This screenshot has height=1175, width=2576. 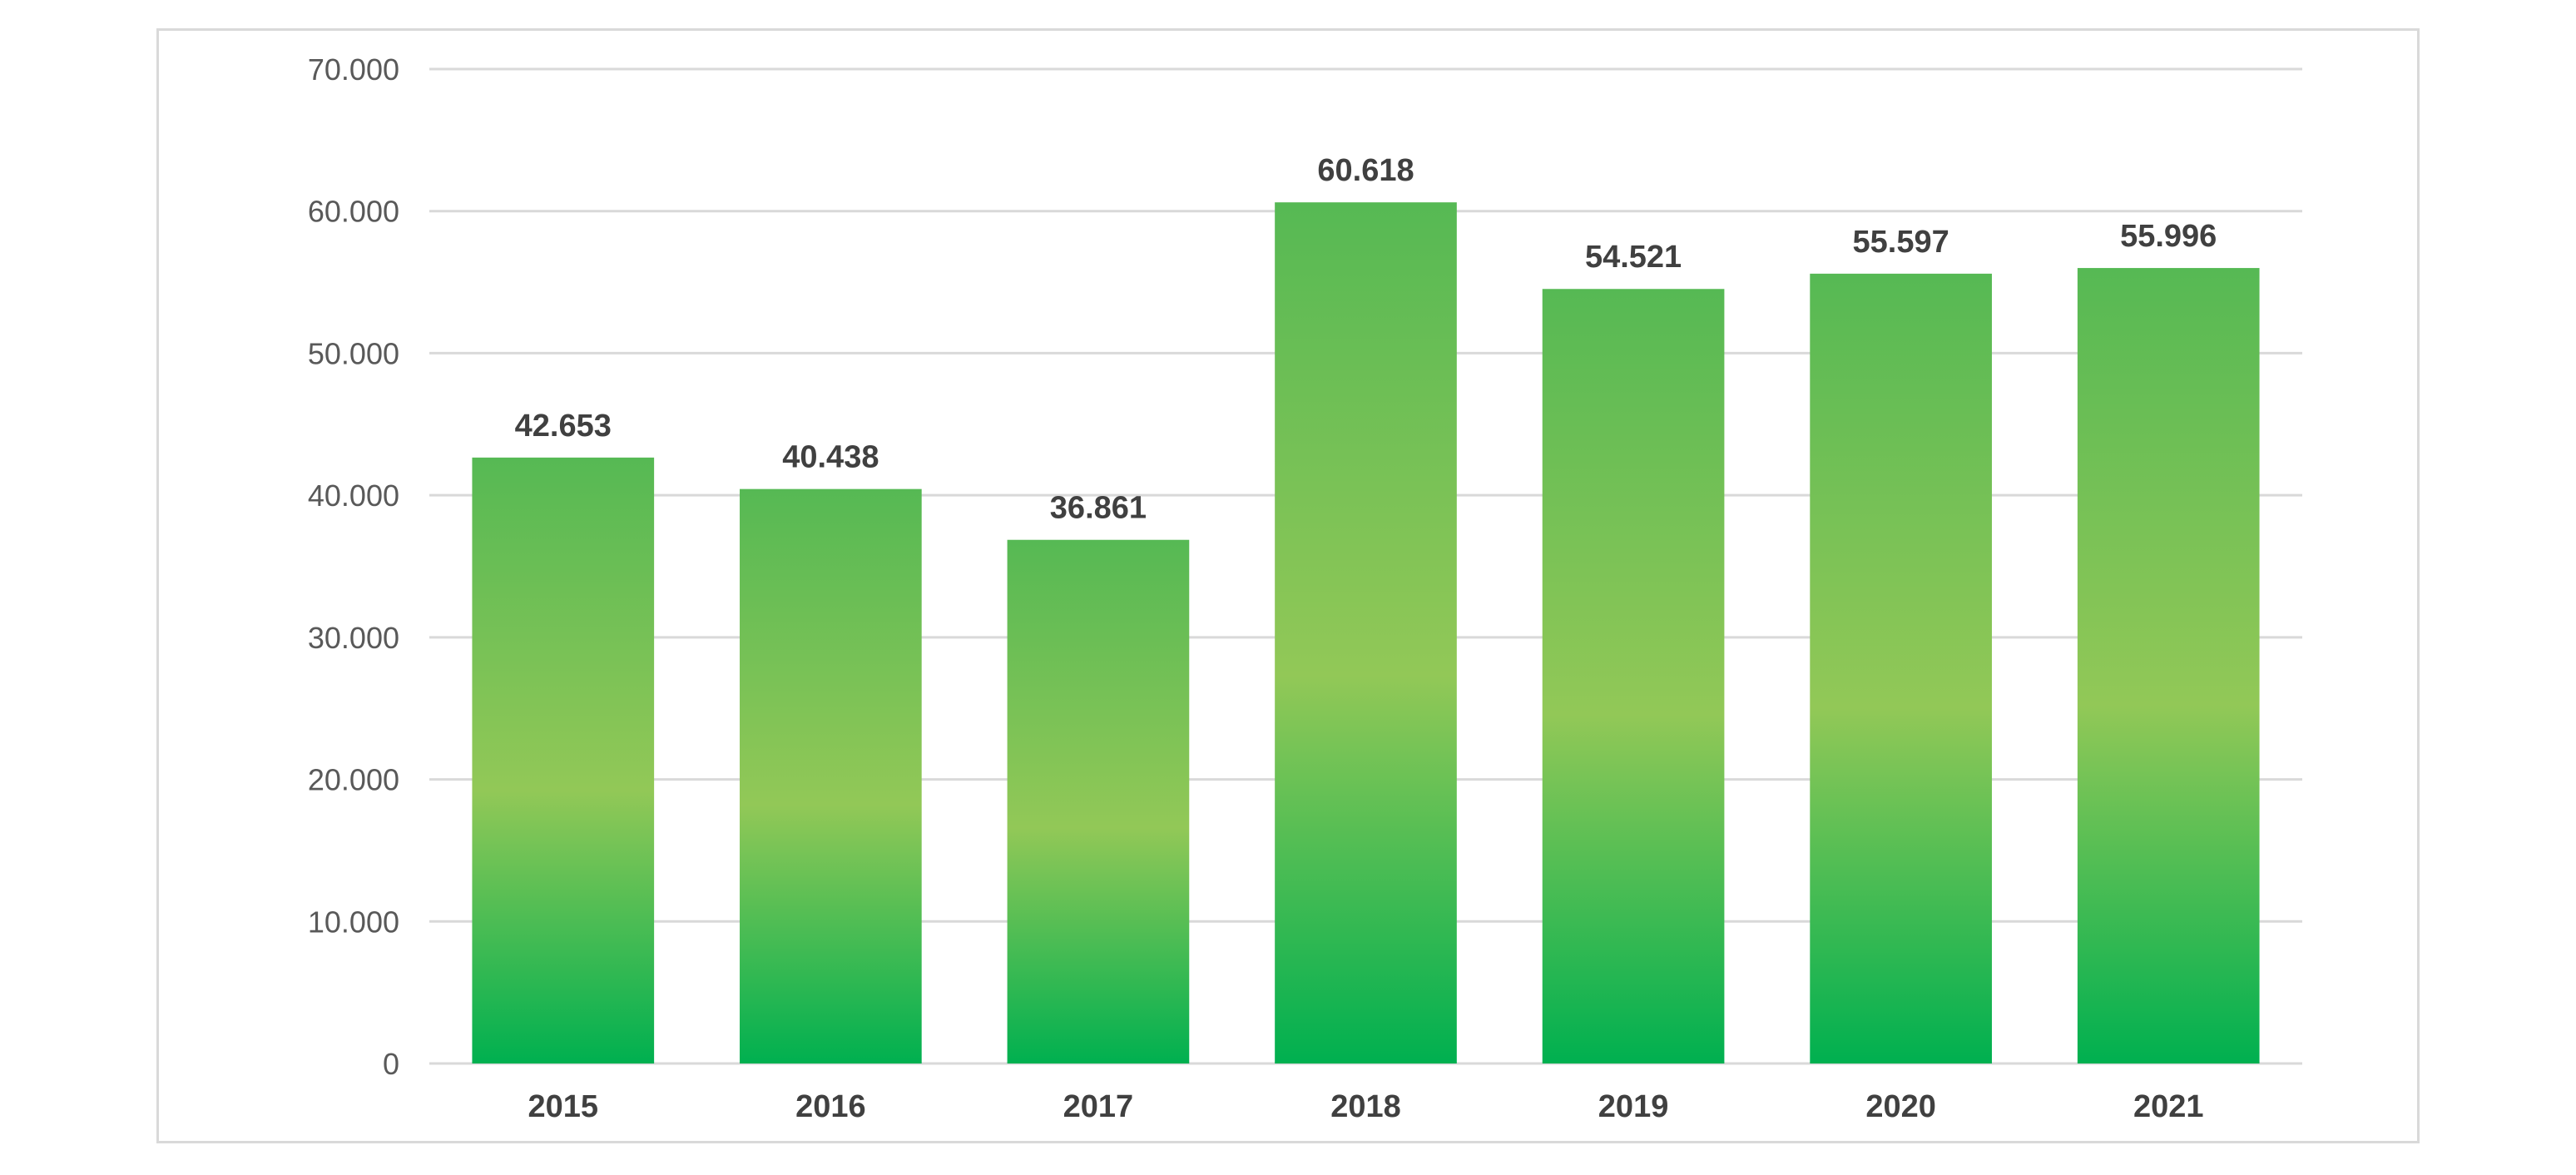 I want to click on bar-2017, so click(x=1098, y=801).